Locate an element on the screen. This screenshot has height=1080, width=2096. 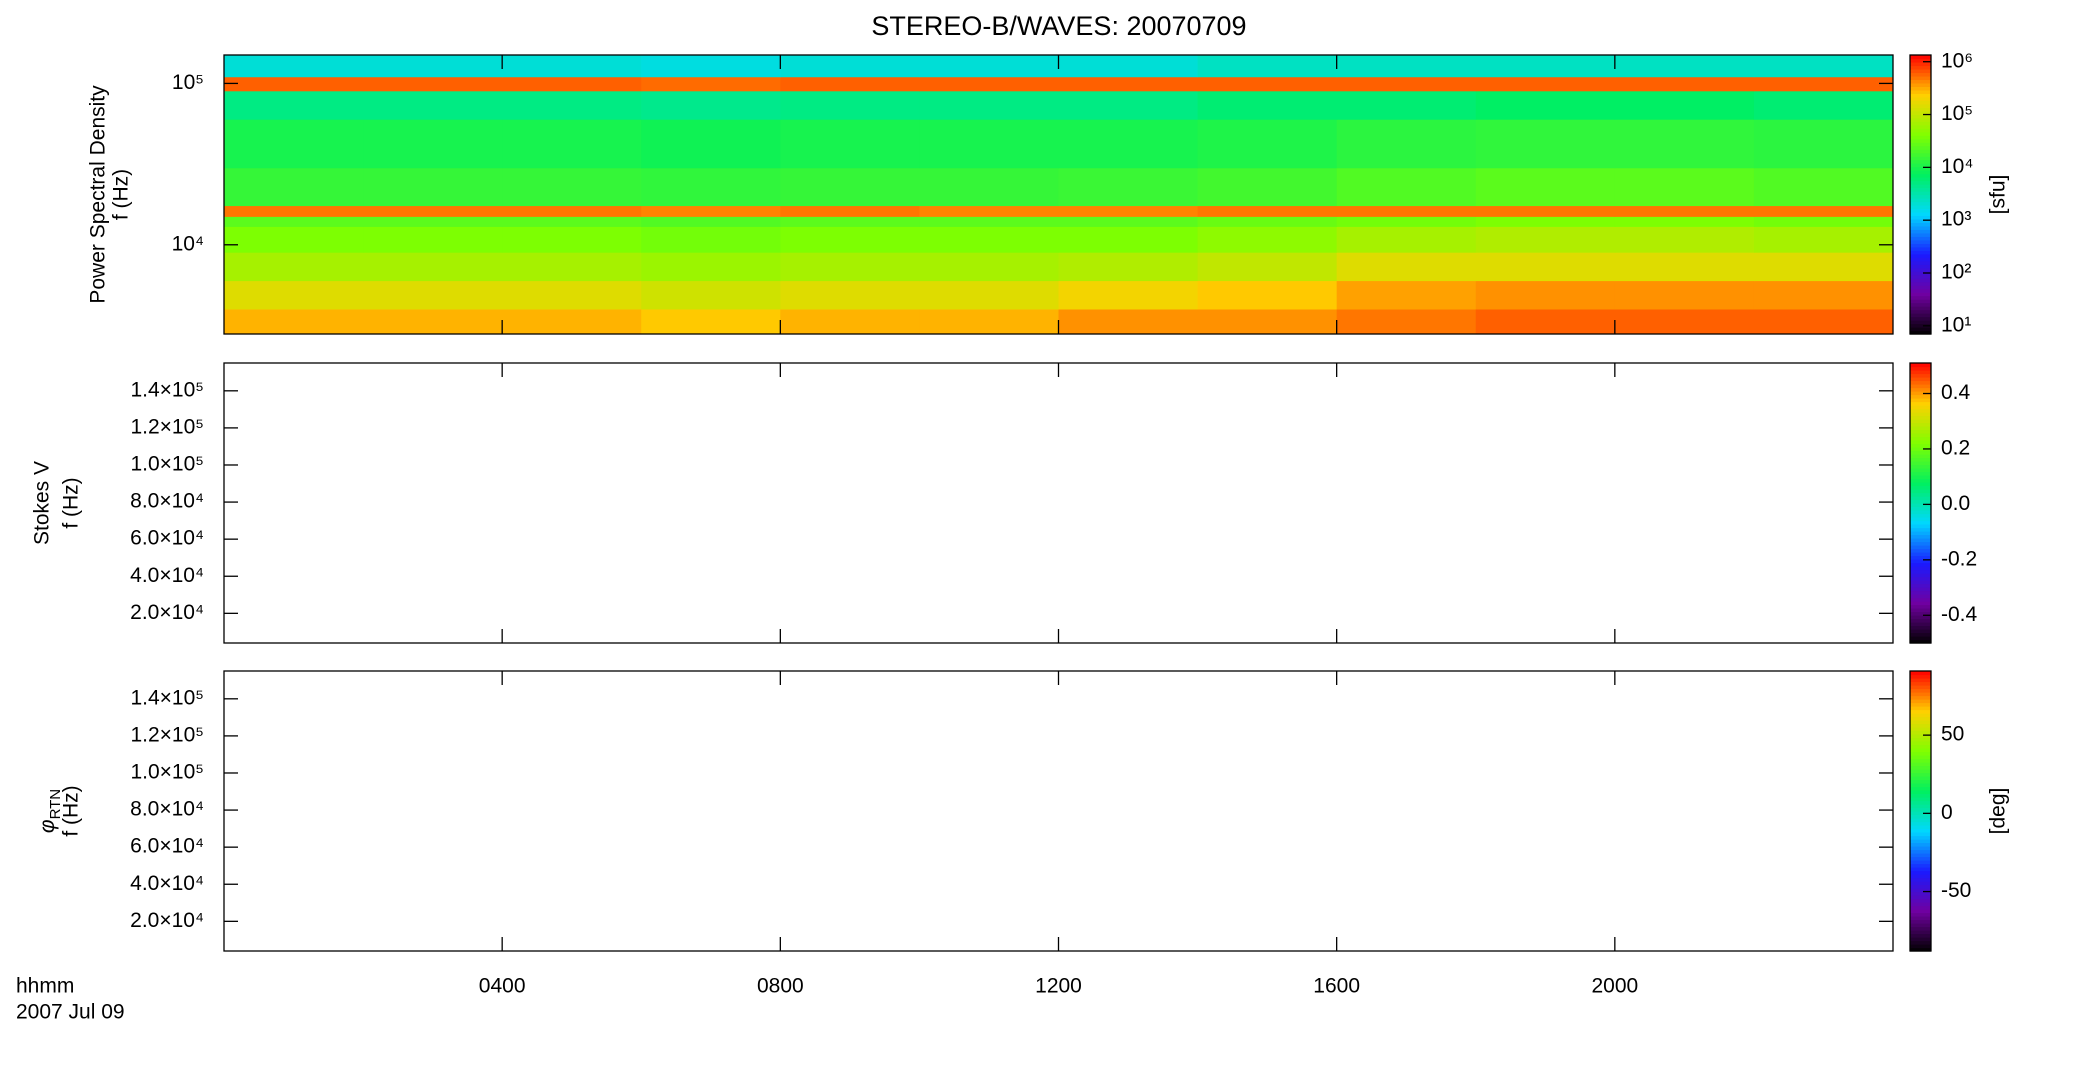
y-axis-label: Stokes V is located at coordinates (42, 503).